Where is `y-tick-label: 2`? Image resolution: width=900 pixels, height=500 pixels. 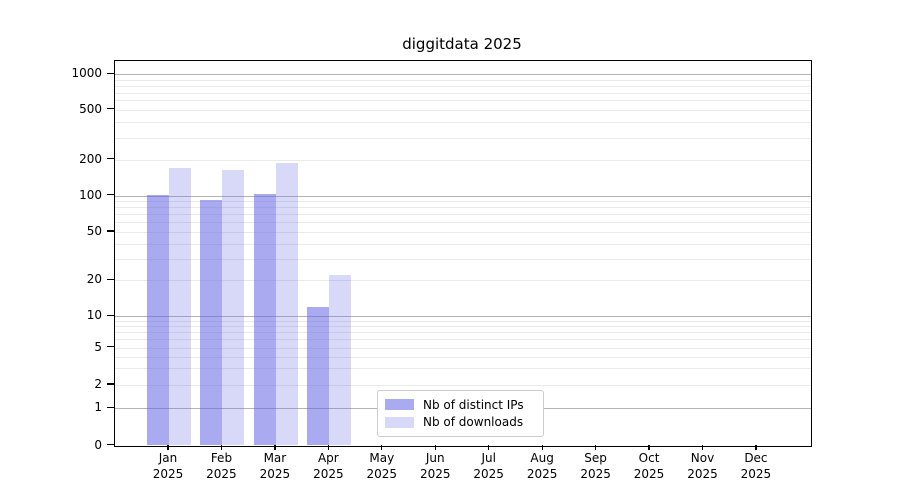
y-tick-label: 2 is located at coordinates (98, 384).